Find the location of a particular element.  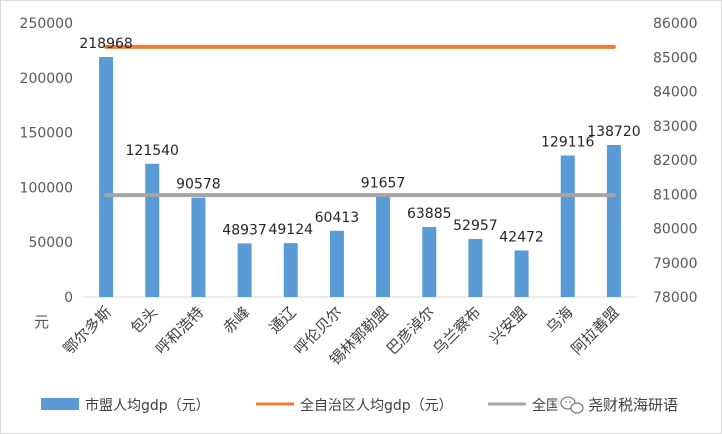

wechat-icon is located at coordinates (572, 405).